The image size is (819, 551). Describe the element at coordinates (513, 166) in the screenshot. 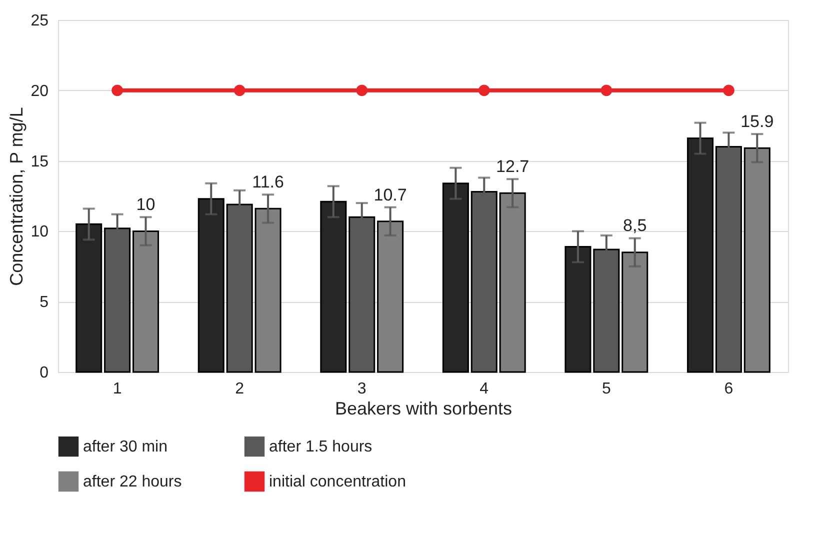

I see `data-label: 12.7` at that location.